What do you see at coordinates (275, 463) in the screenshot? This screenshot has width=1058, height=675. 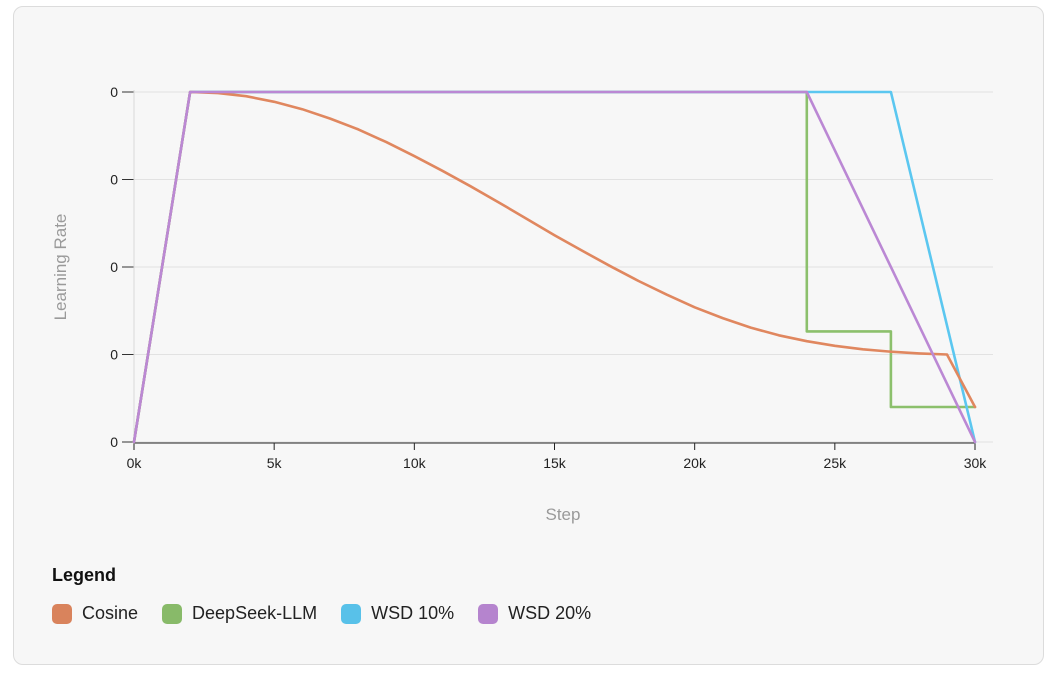 I see `x-tick-label: 5k` at bounding box center [275, 463].